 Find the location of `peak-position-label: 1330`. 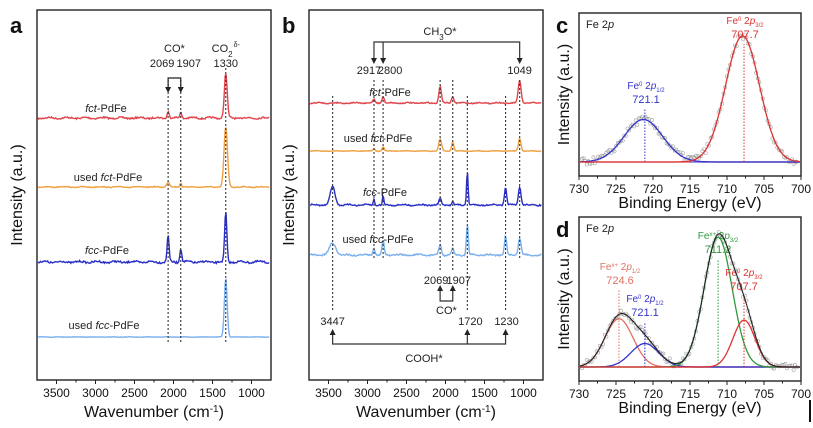

peak-position-label: 1330 is located at coordinates (226, 64).